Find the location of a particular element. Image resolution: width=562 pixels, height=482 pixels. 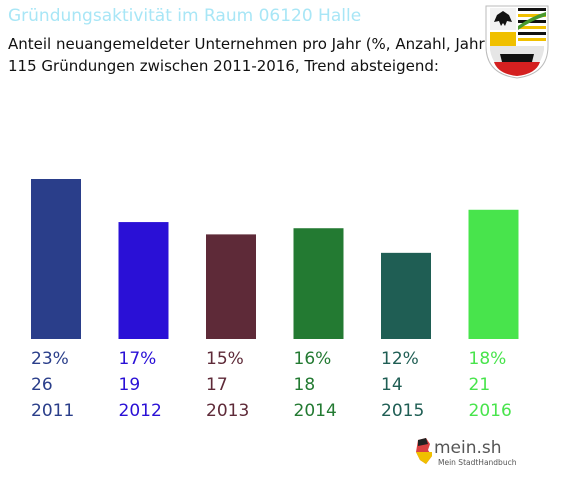

count-label-2015: 14 is located at coordinates (392, 385).